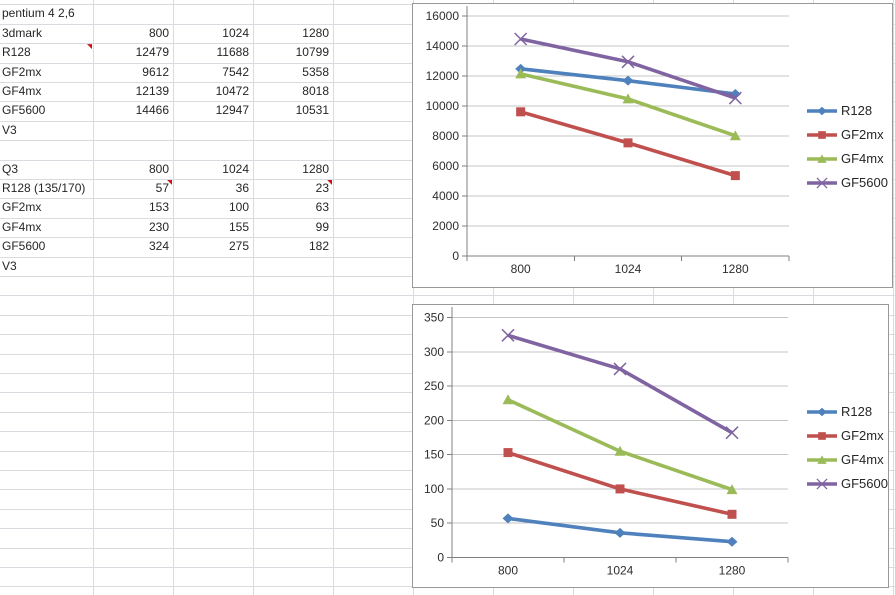 The image size is (895, 595). I want to click on y-tick-label: 100, so click(434, 489).